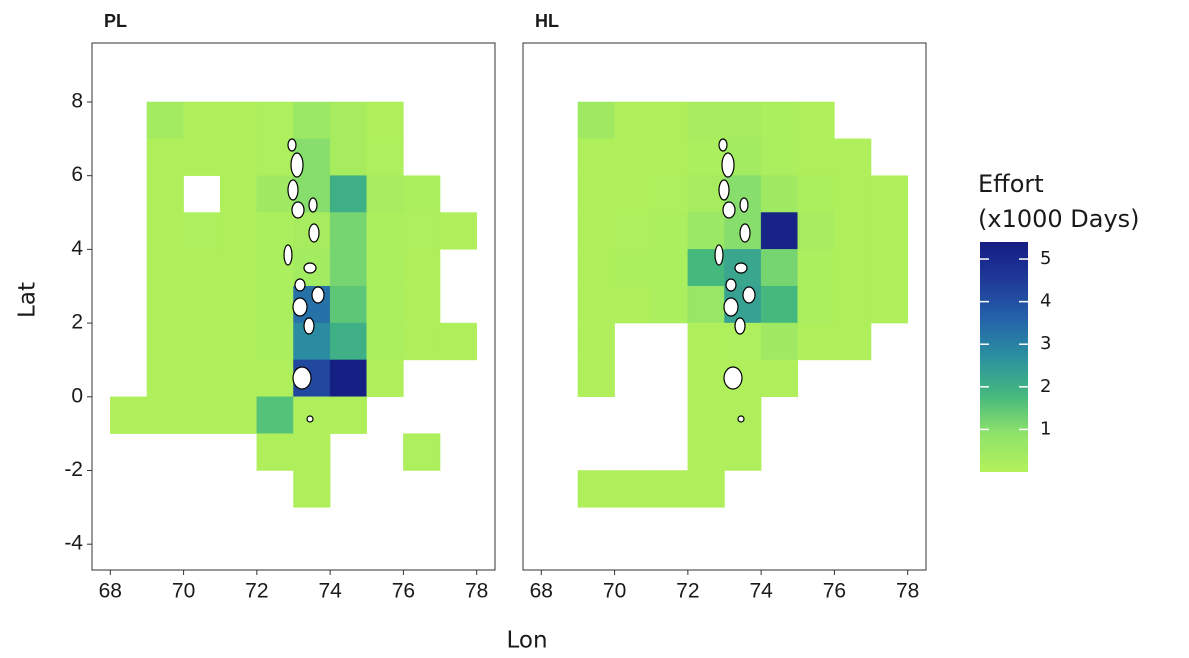 The width and height of the screenshot is (1189, 658). I want to click on y-tick-label: -4, so click(73, 543).